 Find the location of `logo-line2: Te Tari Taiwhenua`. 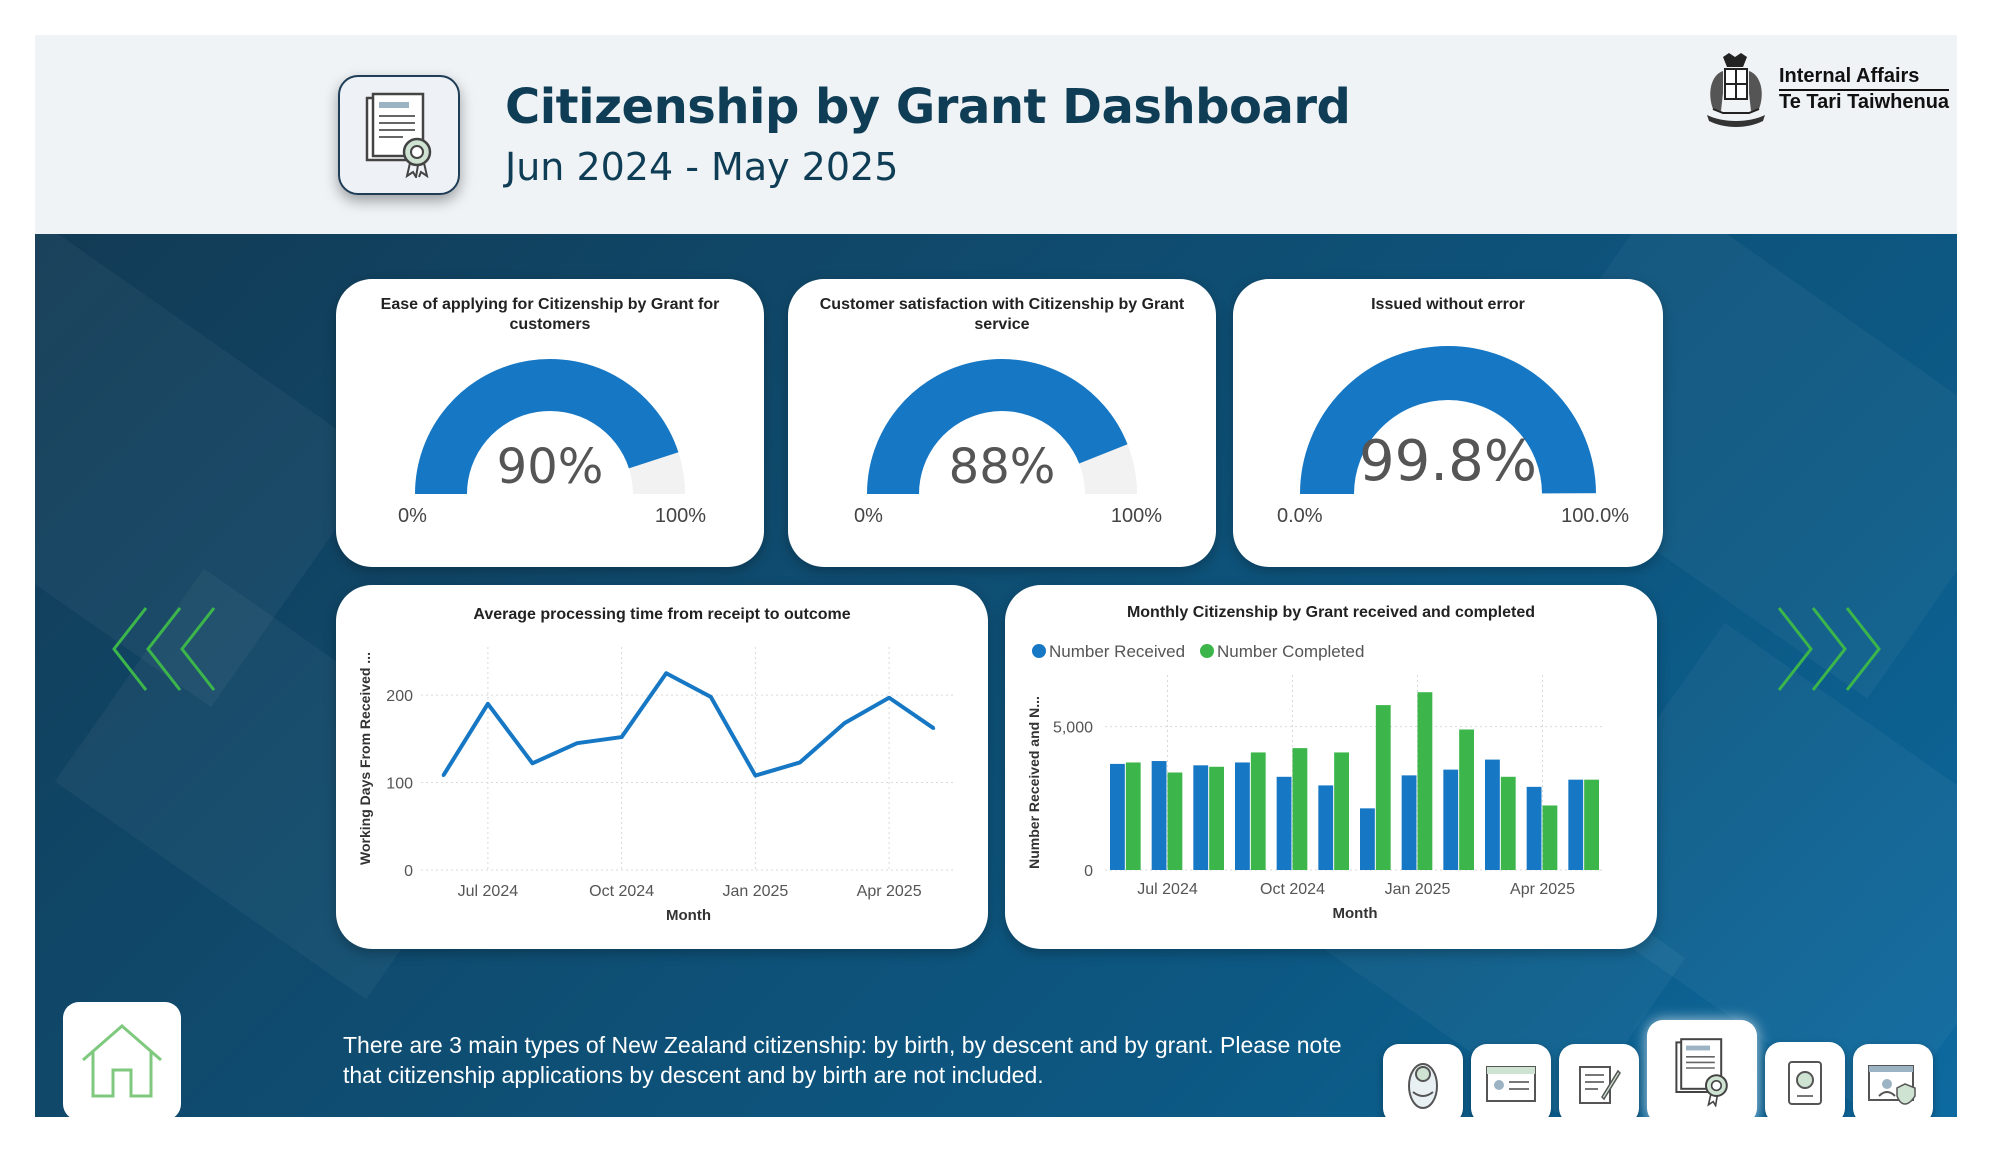

logo-line2: Te Tari Taiwhenua is located at coordinates (1864, 102).